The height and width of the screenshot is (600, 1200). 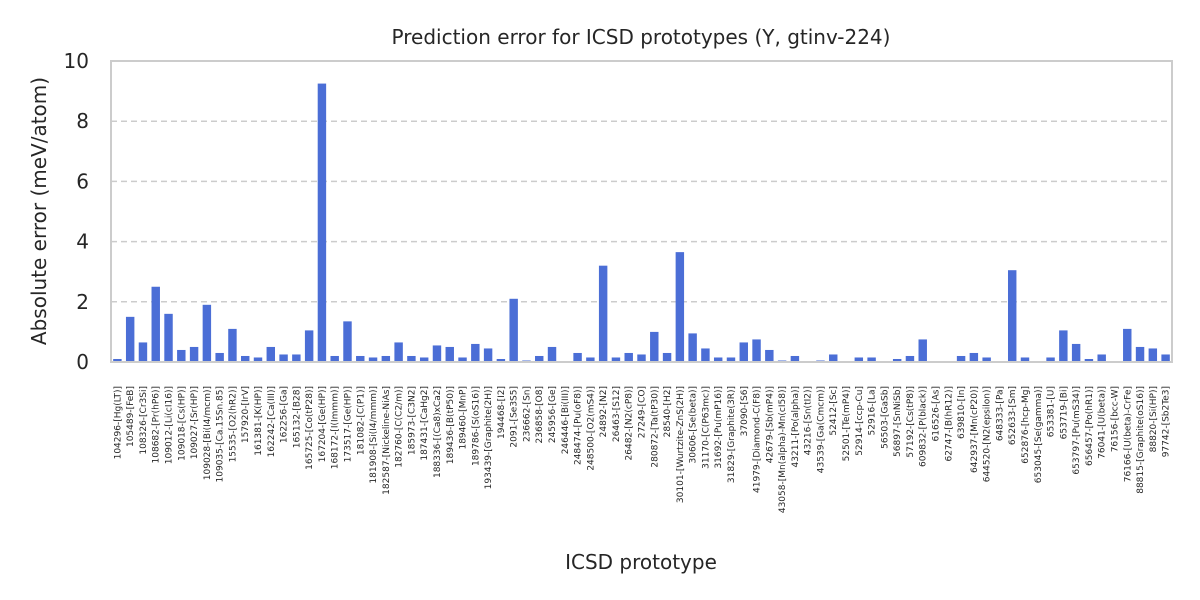 I want to click on x-tick-label: 653797-[Pu(mS34)], so click(x=1077, y=430).